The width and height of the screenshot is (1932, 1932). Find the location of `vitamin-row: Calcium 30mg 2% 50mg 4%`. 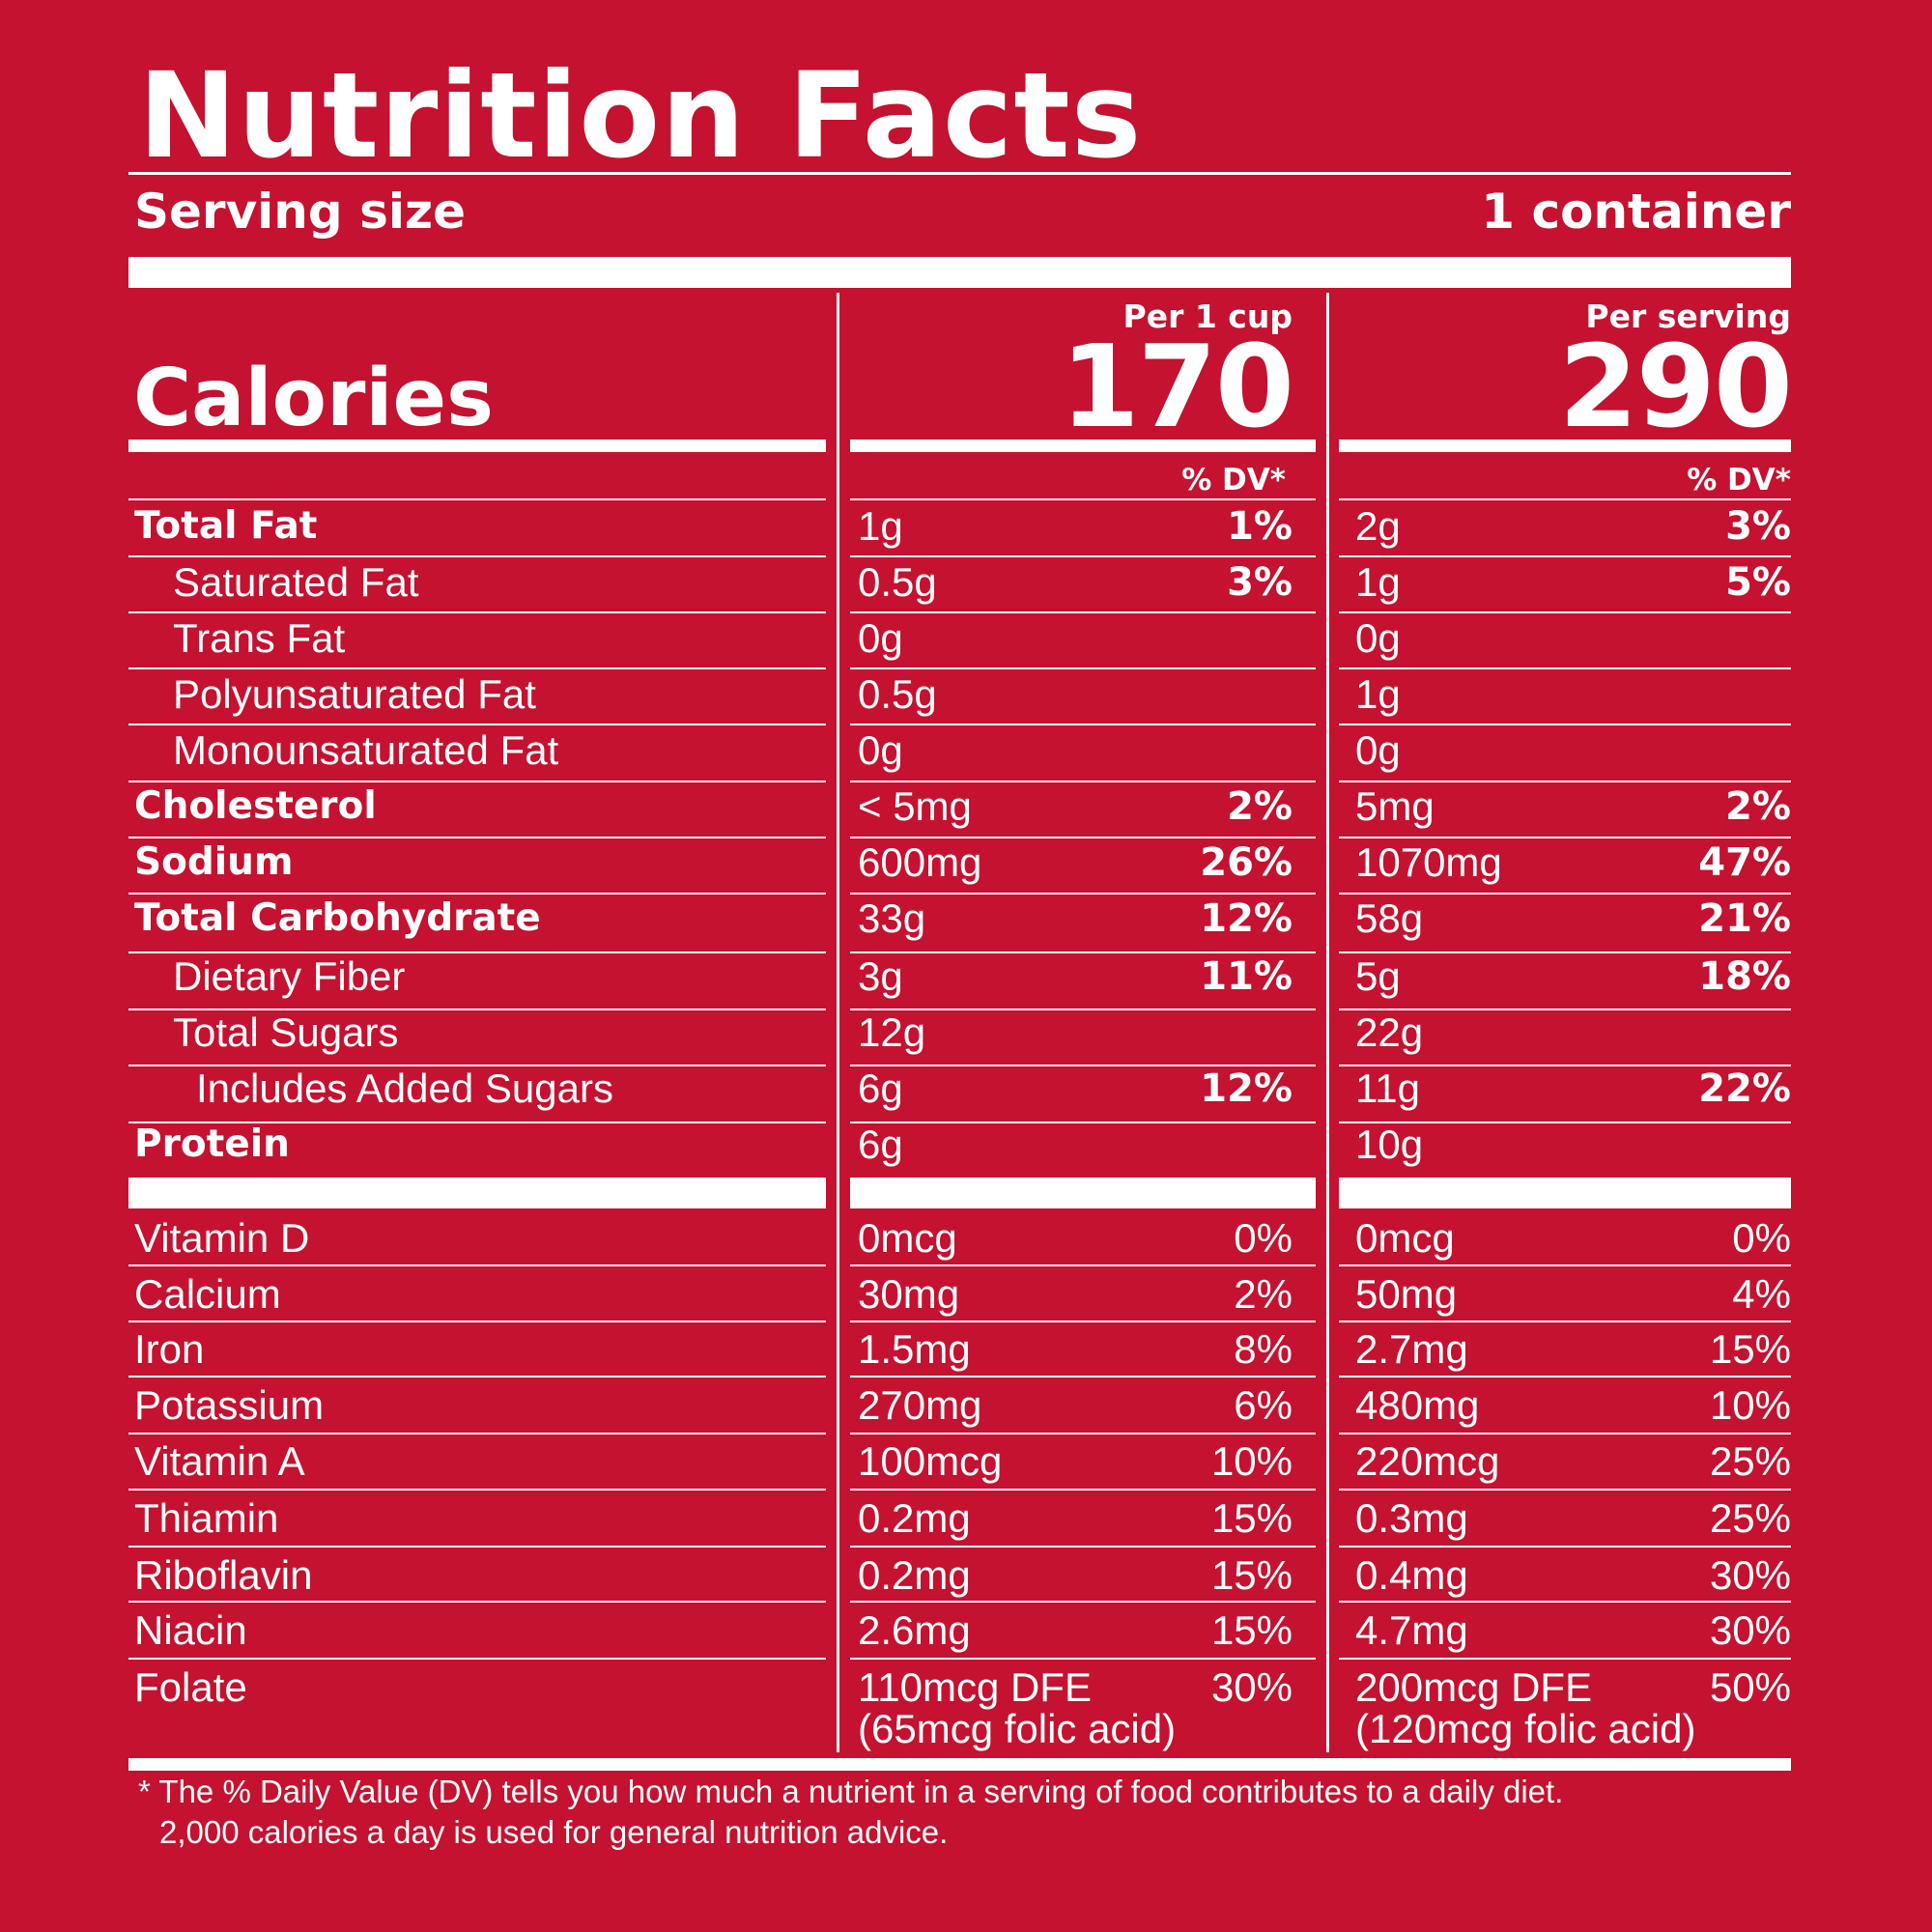

vitamin-row: Calcium 30mg 2% 50mg 4% is located at coordinates (959, 1294).